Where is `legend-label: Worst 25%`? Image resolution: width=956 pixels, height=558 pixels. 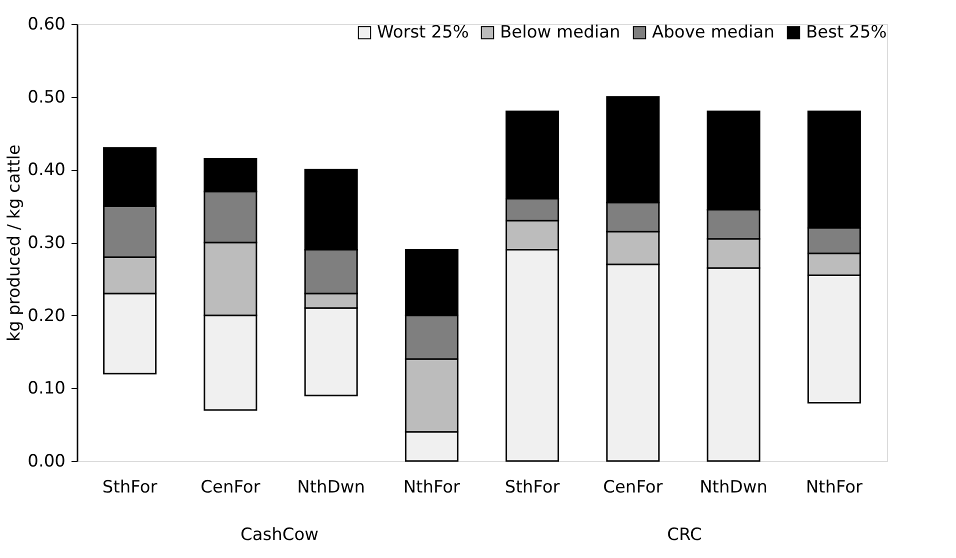 legend-label: Worst 25% is located at coordinates (423, 32).